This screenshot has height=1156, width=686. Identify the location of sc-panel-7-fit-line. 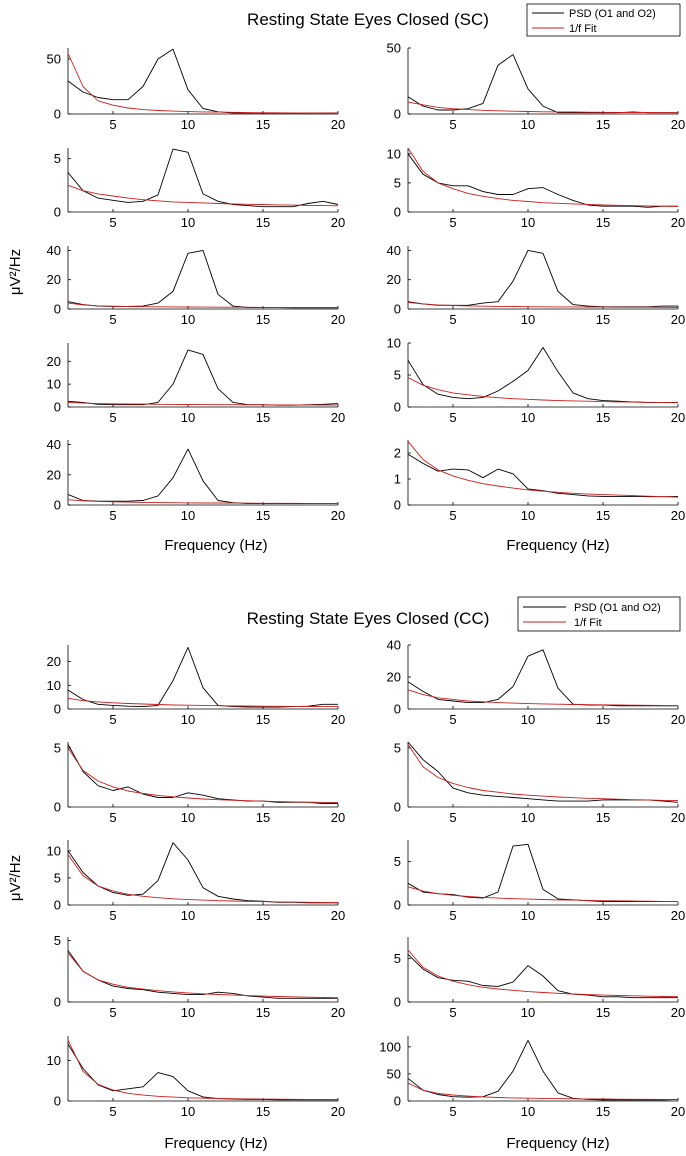
(202, 403).